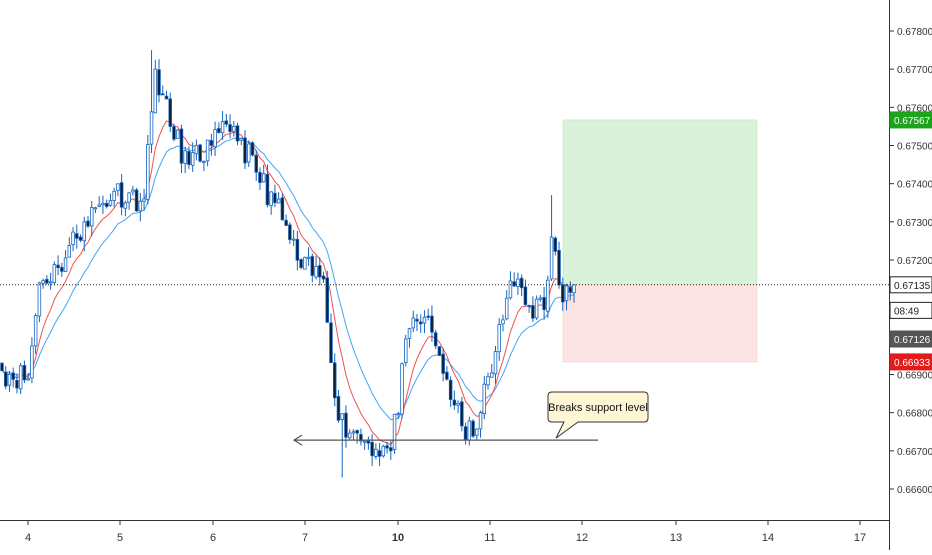 Image resolution: width=932 pixels, height=555 pixels. I want to click on price-marker-label: 0.67126, so click(912, 340).